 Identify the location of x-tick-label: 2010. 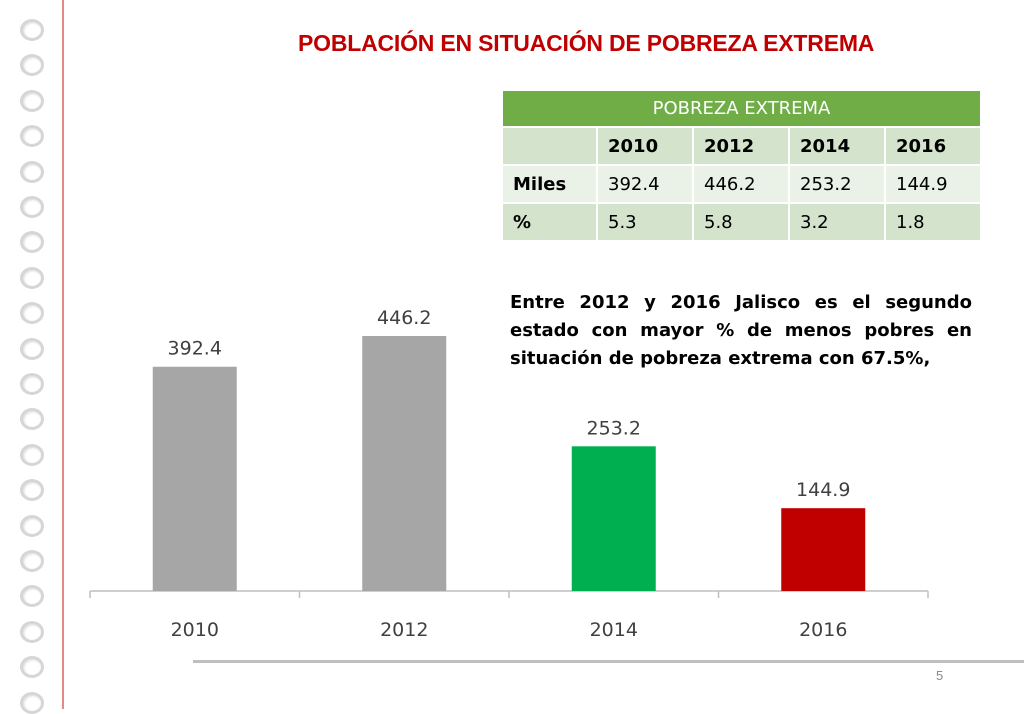
(195, 630).